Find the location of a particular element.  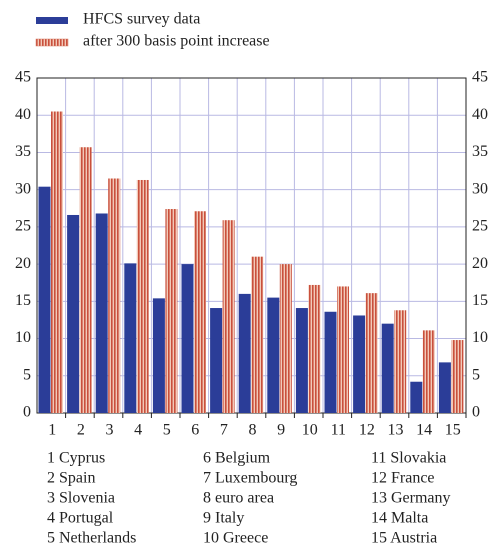

country-key: 10 Greece is located at coordinates (235, 538).